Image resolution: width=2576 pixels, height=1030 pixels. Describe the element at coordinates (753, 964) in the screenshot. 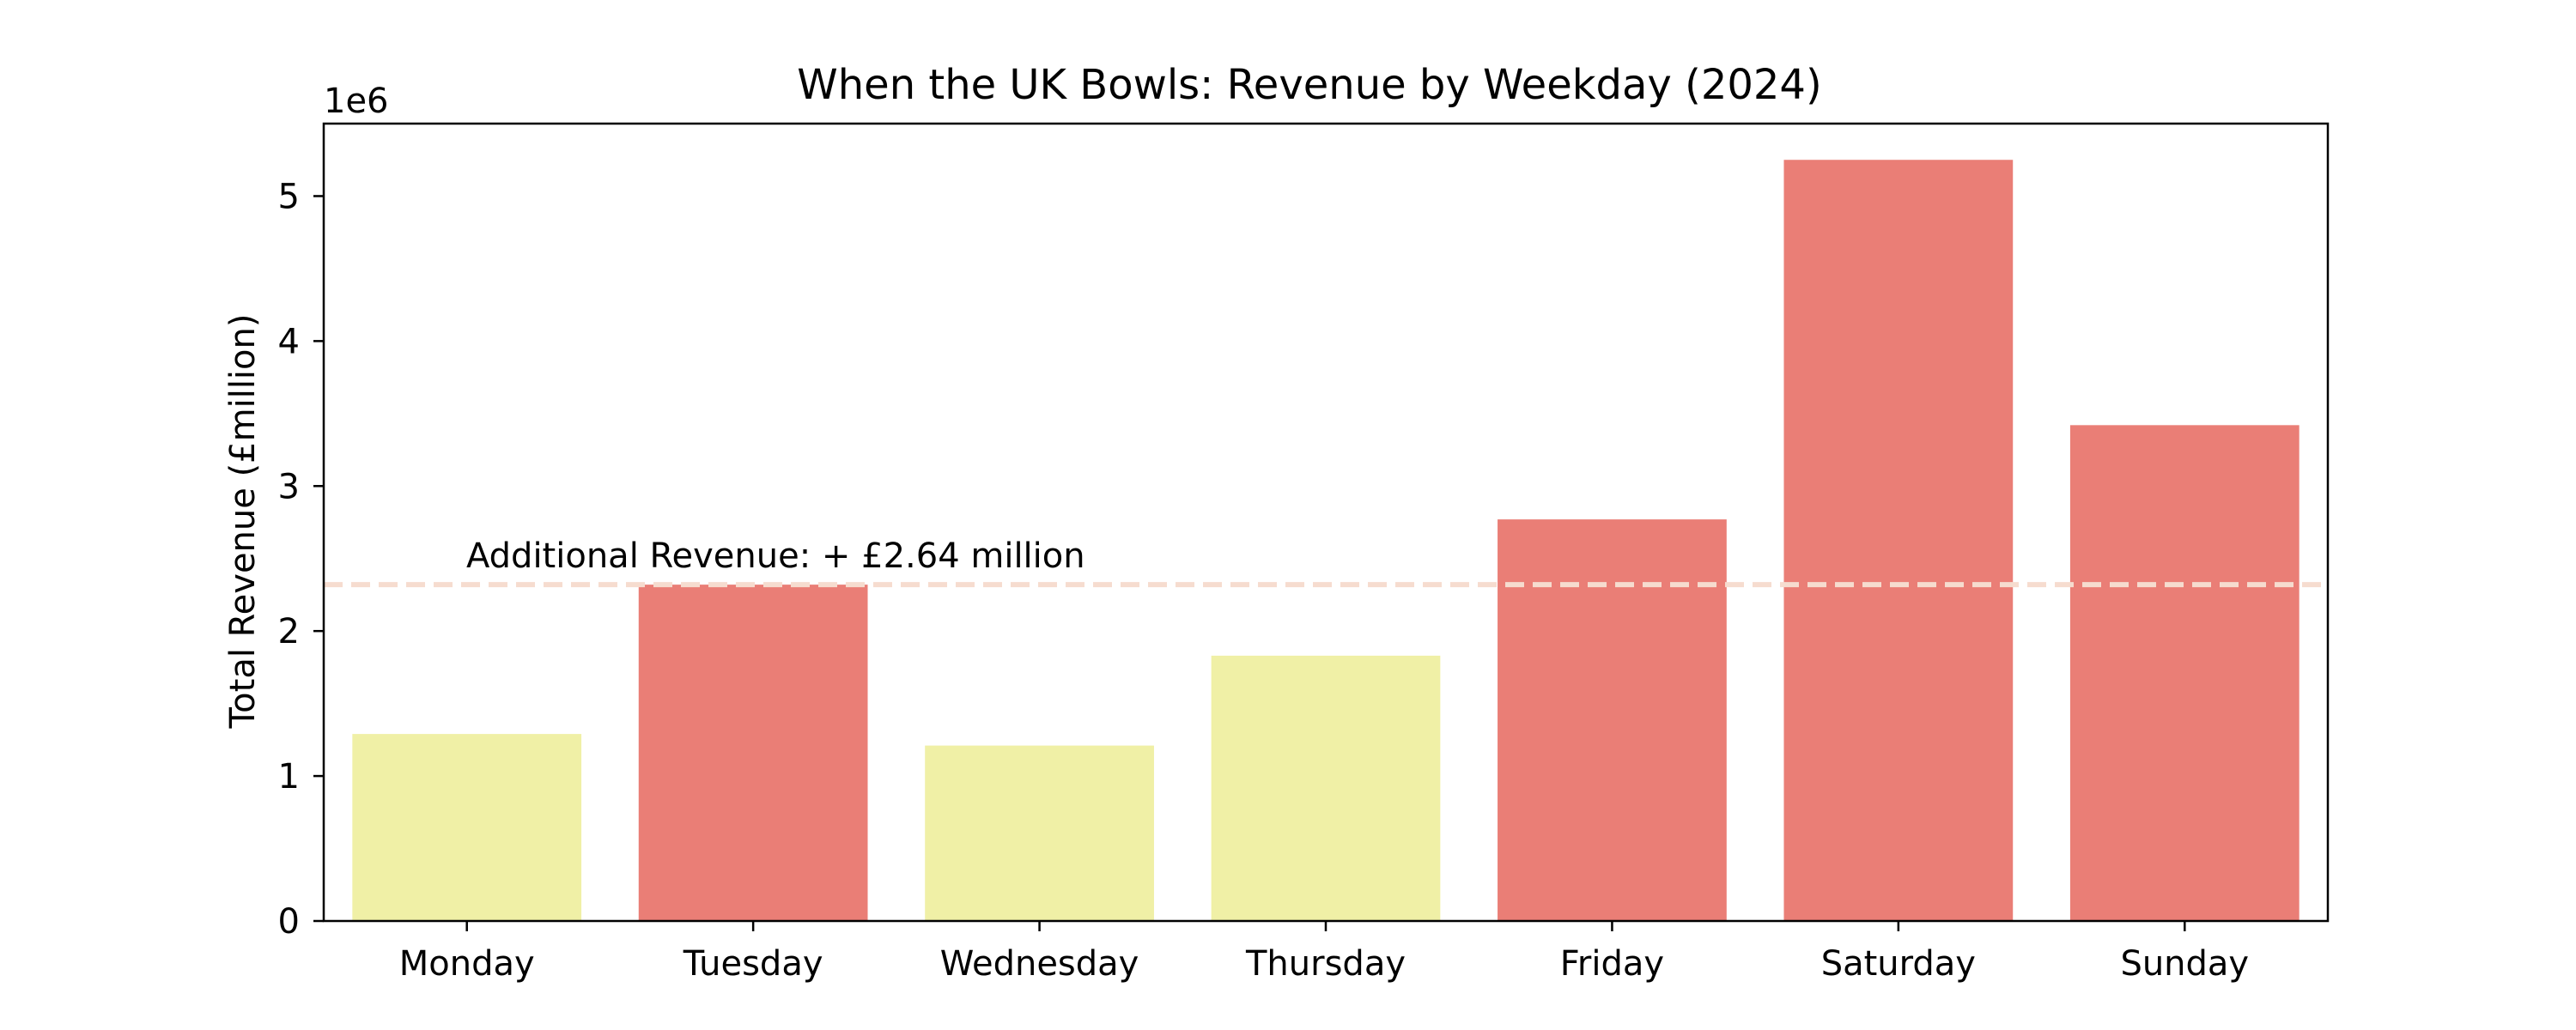

I see `x-tick-label: Tuesday` at that location.